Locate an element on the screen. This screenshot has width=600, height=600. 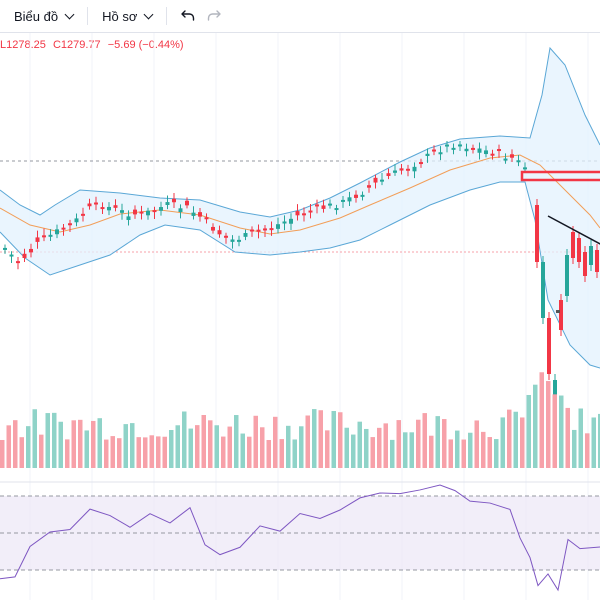
redo-icon is located at coordinates (215, 15).